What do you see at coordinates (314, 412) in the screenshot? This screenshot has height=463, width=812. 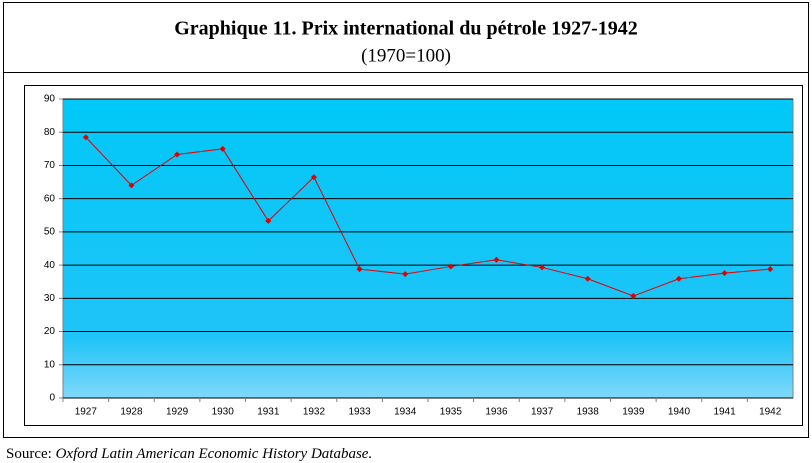 I see `x-tick-label: 1932` at bounding box center [314, 412].